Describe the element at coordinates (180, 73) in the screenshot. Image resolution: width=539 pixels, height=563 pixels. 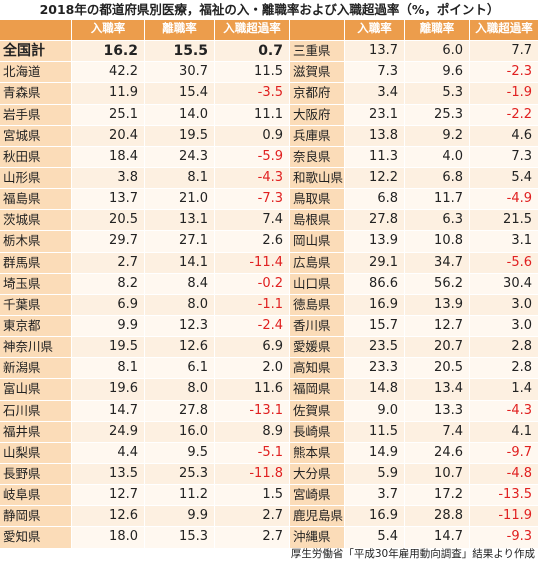
I see `value-cell: 30.7` at that location.